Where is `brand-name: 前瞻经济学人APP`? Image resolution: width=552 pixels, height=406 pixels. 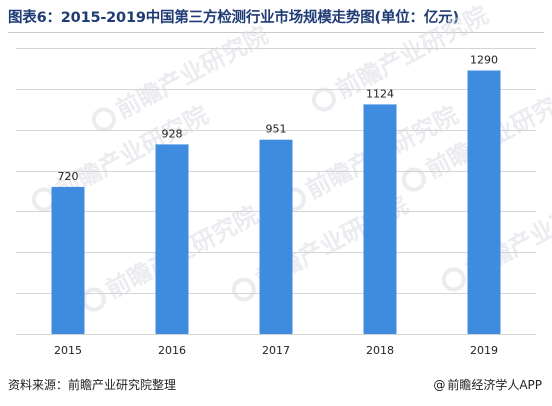
brand-name: 前瞻经济学人APP is located at coordinates (494, 385).